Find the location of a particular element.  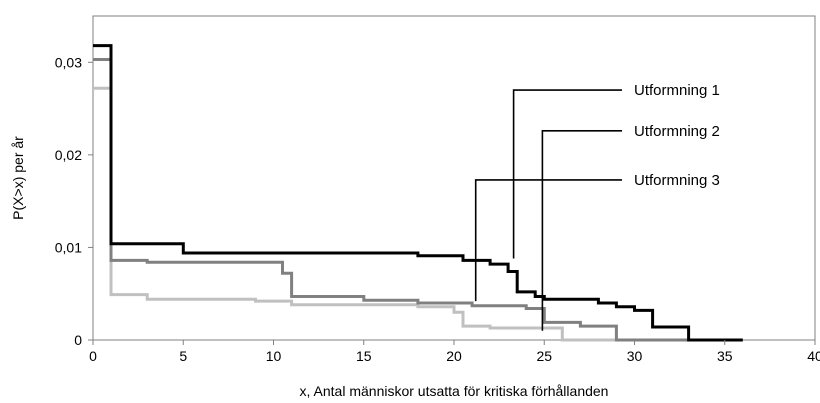

y-tick-label: 0,03 is located at coordinates (68, 62).